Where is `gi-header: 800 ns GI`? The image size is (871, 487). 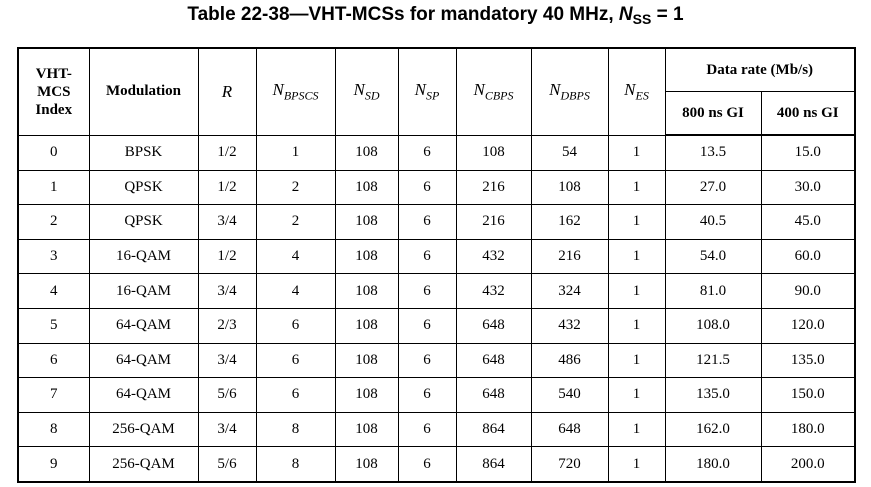
gi-header: 800 ns GI is located at coordinates (713, 113).